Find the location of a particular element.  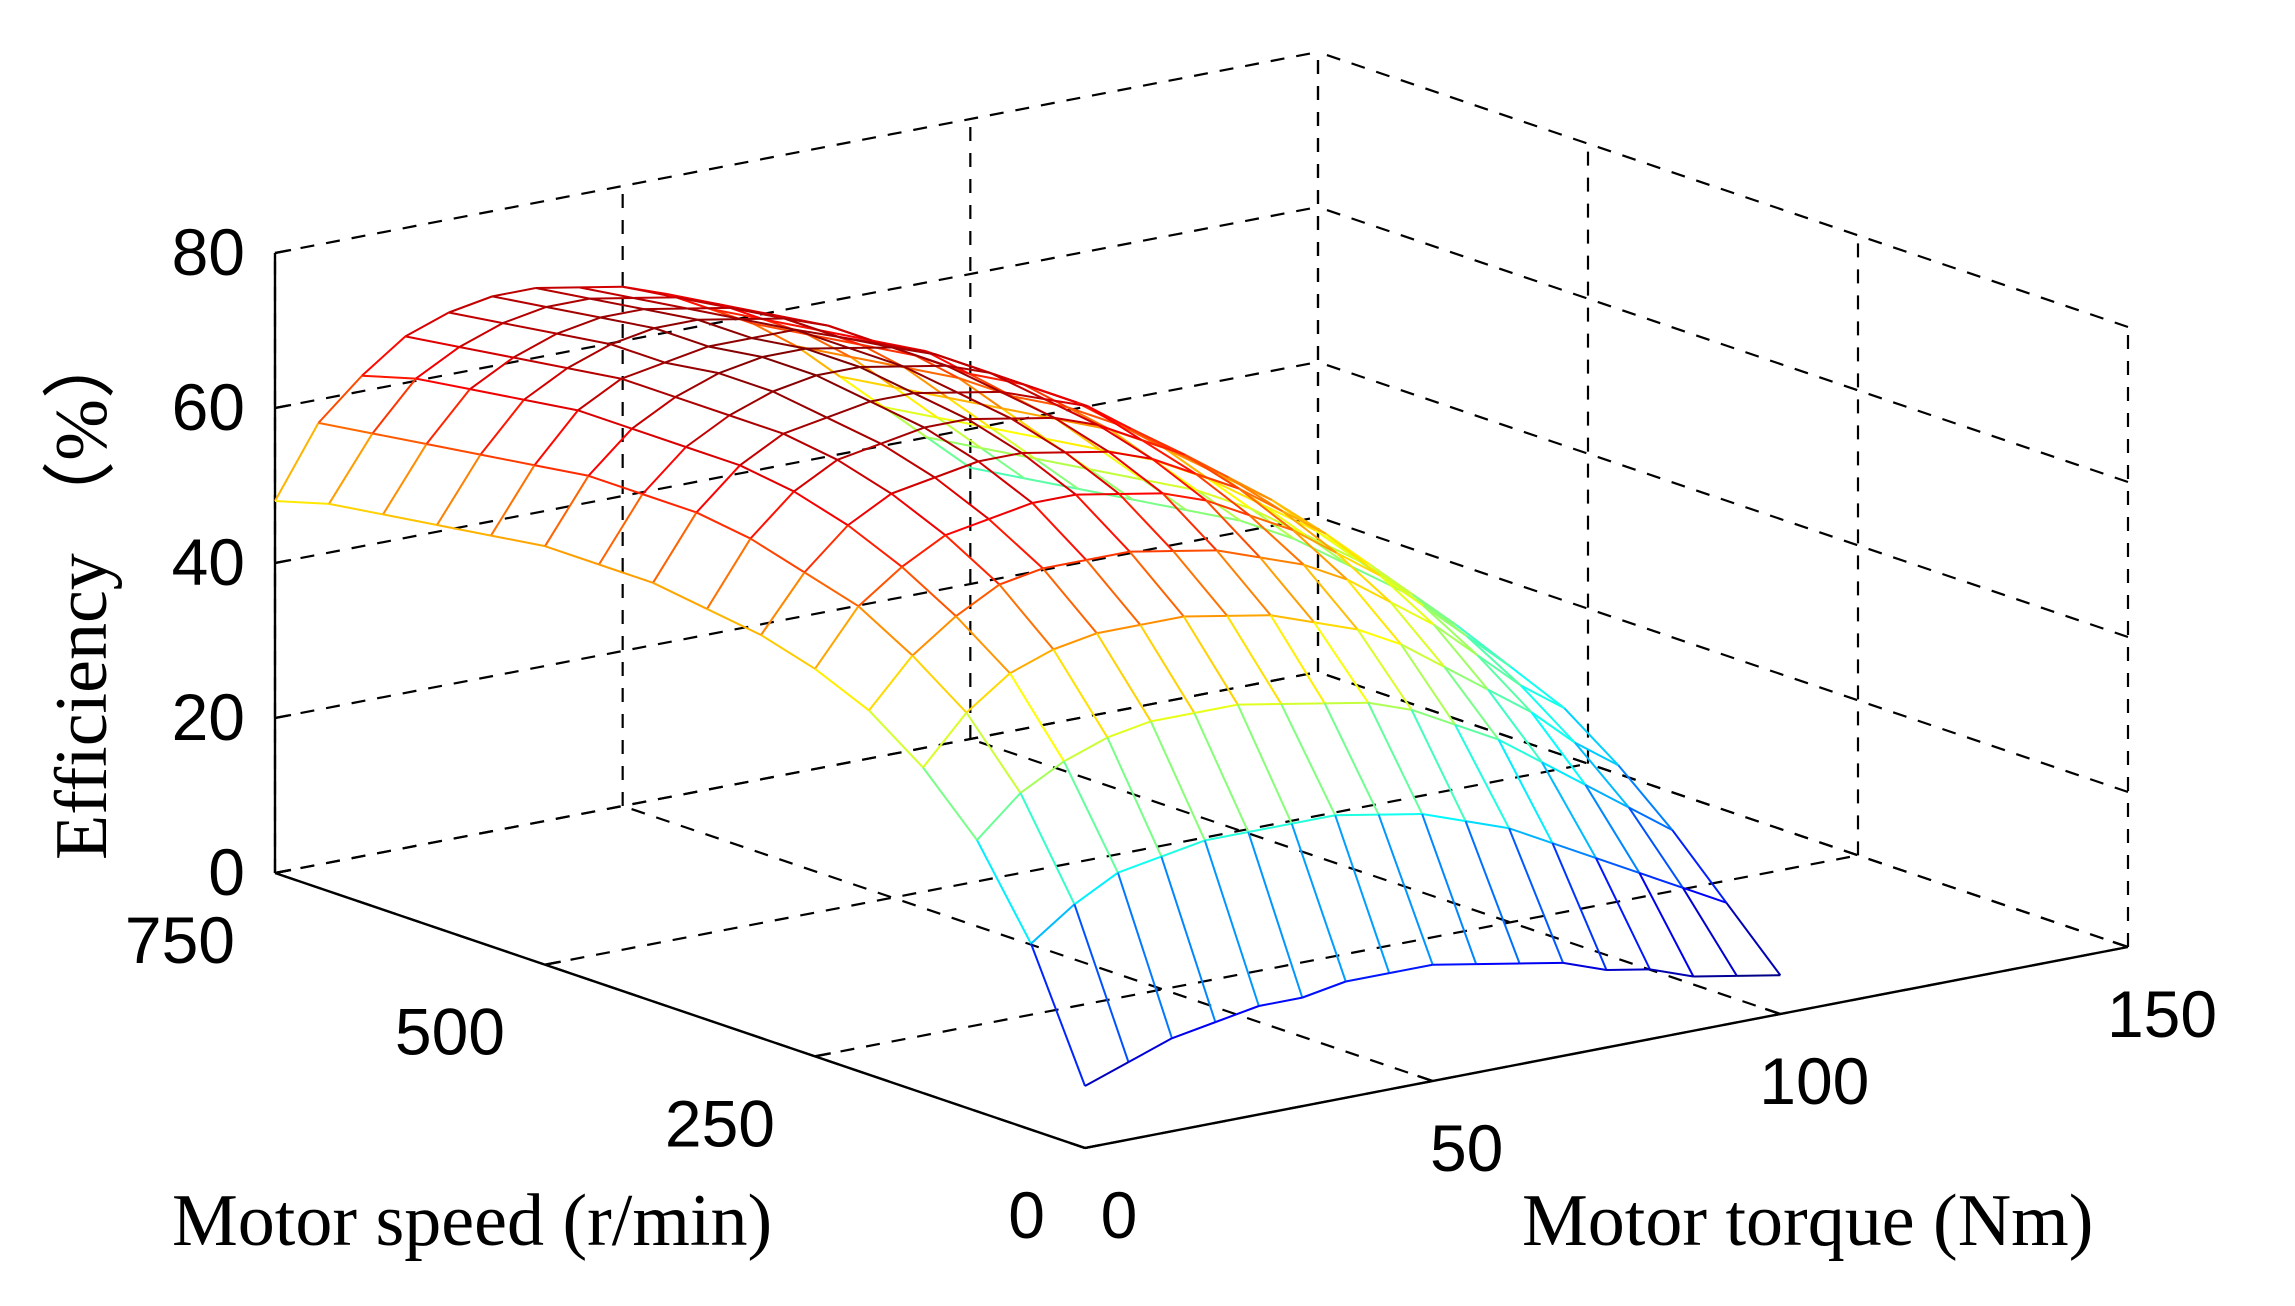

right-wall-grid-line is located at coordinates (1723, 189).